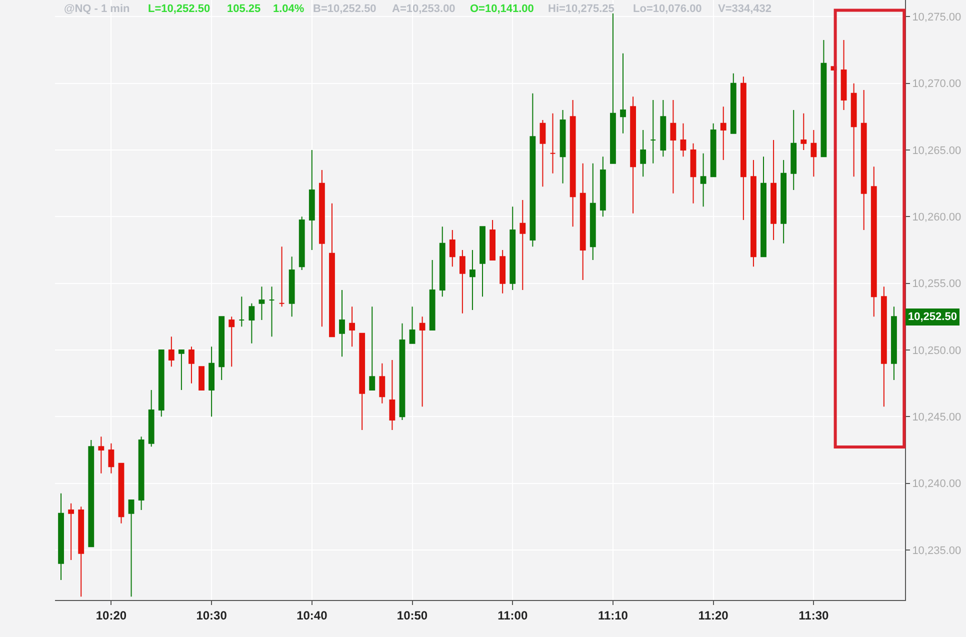 The width and height of the screenshot is (966, 637). What do you see at coordinates (937, 150) in the screenshot?
I see `y-tick-label: 10,265.00` at bounding box center [937, 150].